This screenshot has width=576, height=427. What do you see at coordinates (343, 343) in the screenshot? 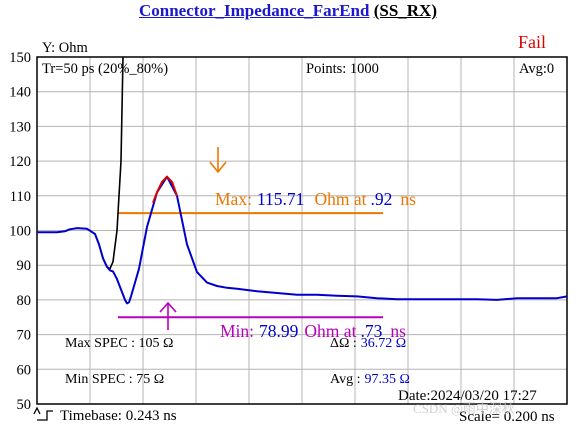
I see `delta-label: ΔΩ :` at bounding box center [343, 343].